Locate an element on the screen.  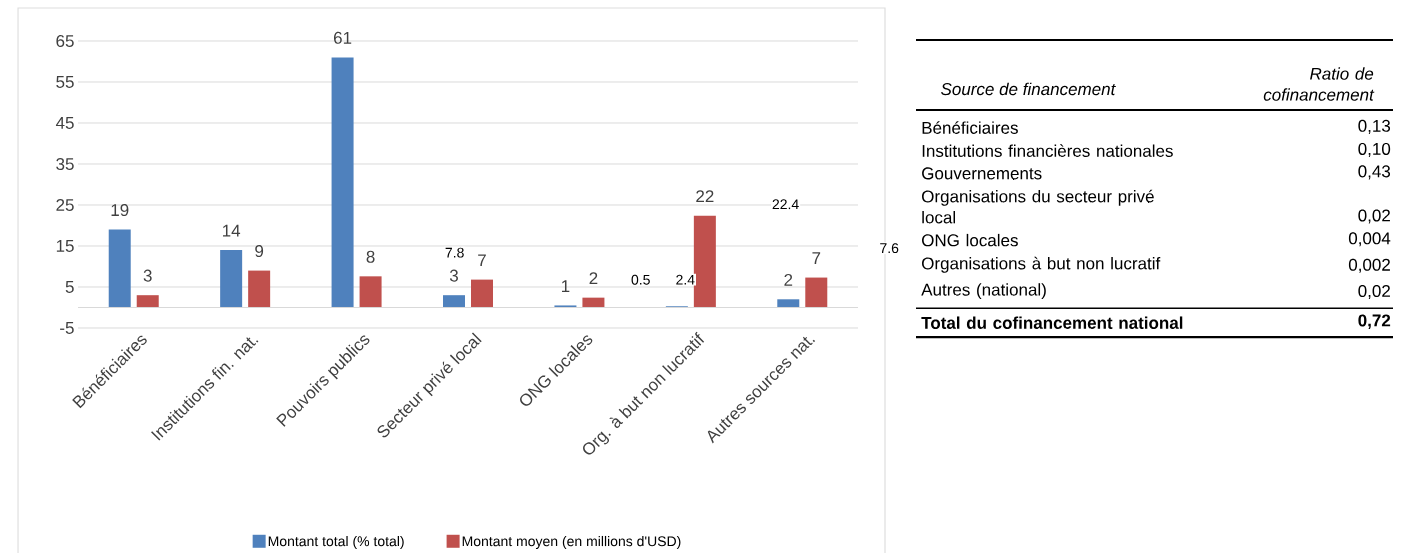
data-label: 61 is located at coordinates (342, 37).